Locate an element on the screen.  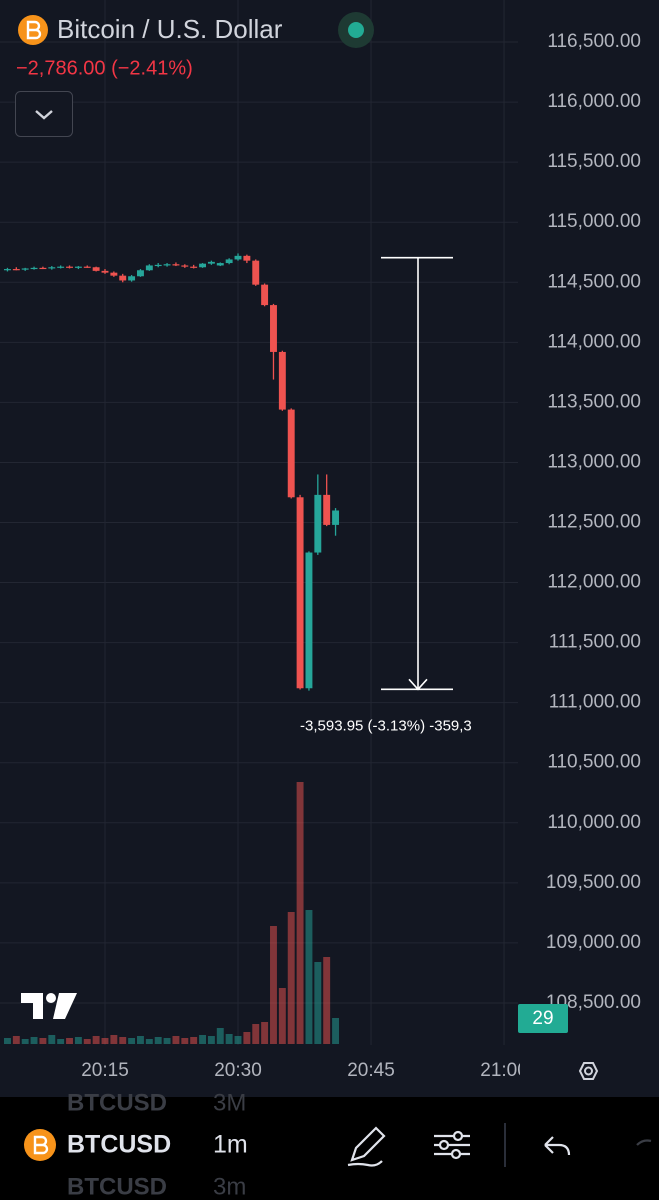
chevron-icon is located at coordinates (44, 115).